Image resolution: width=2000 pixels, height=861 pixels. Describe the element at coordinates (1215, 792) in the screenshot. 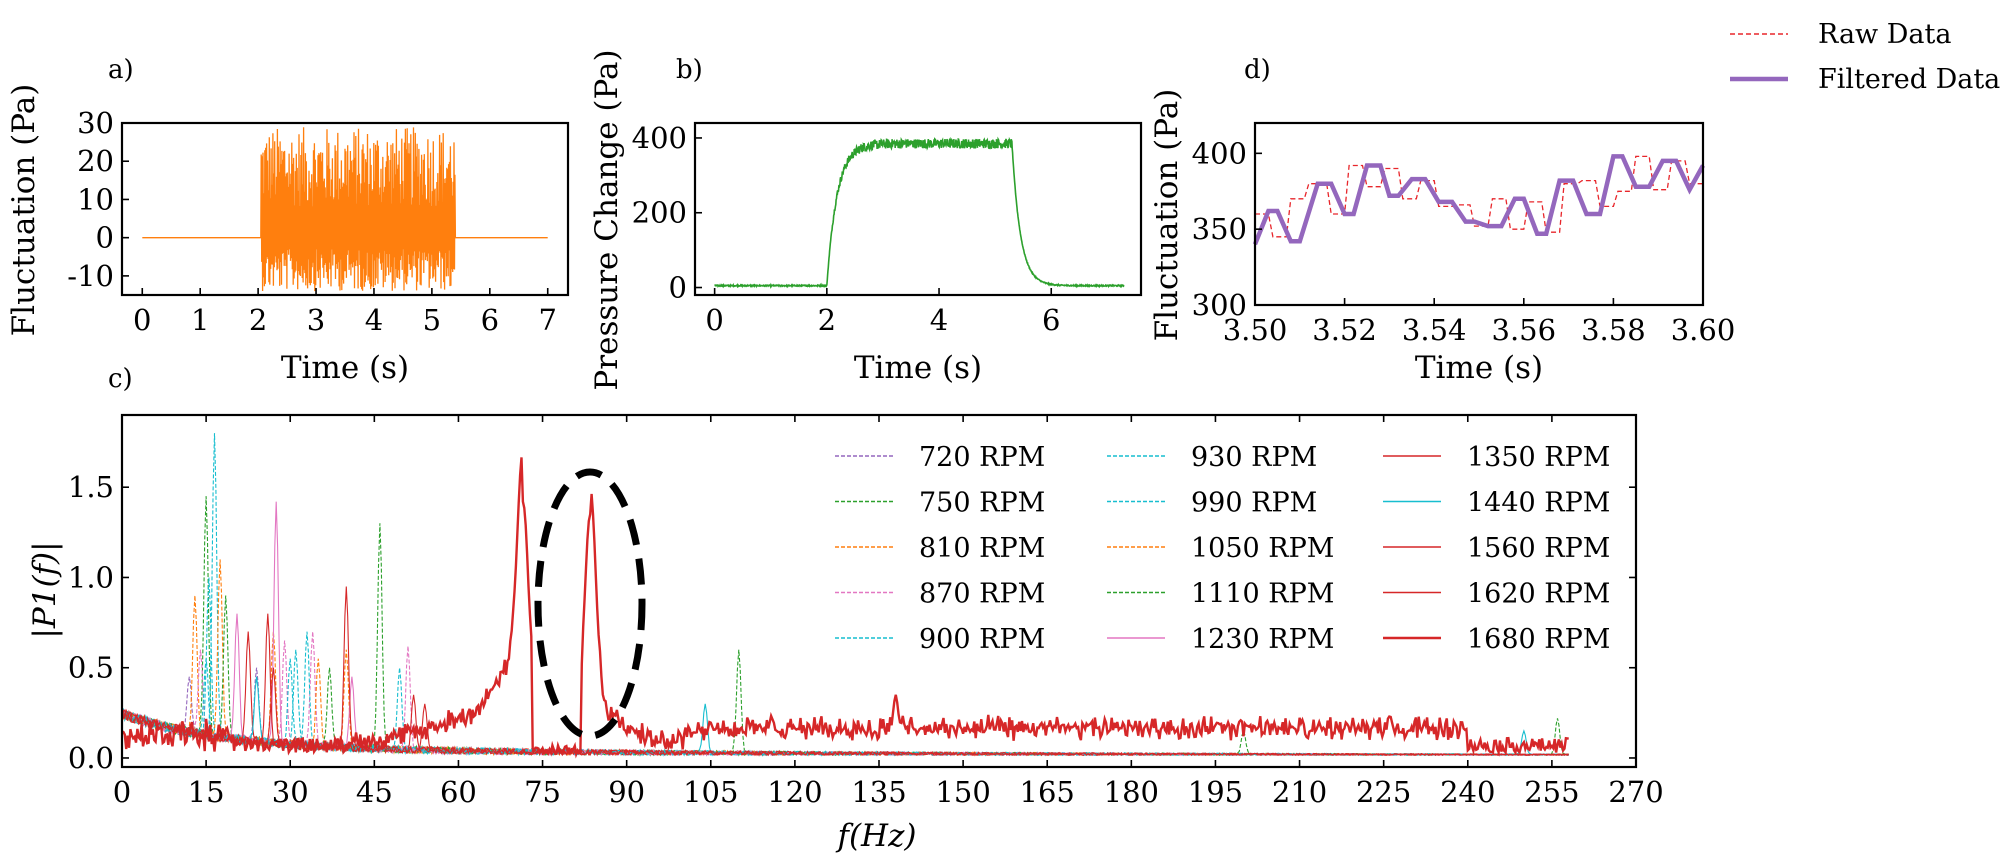

I see `panel-c-xtick-label: 195` at that location.